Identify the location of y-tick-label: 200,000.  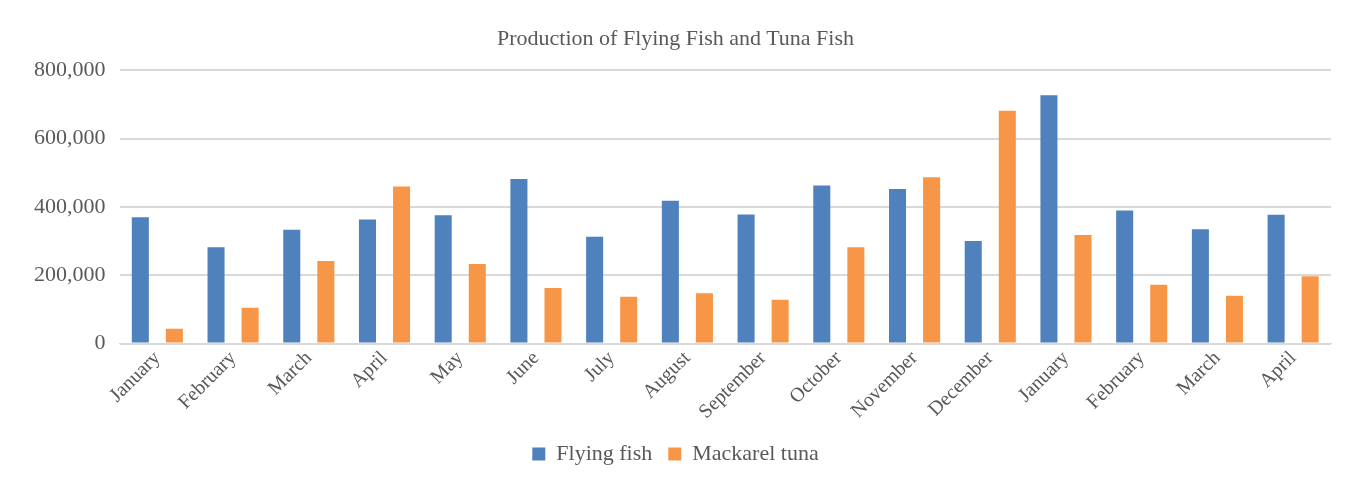
(70, 274).